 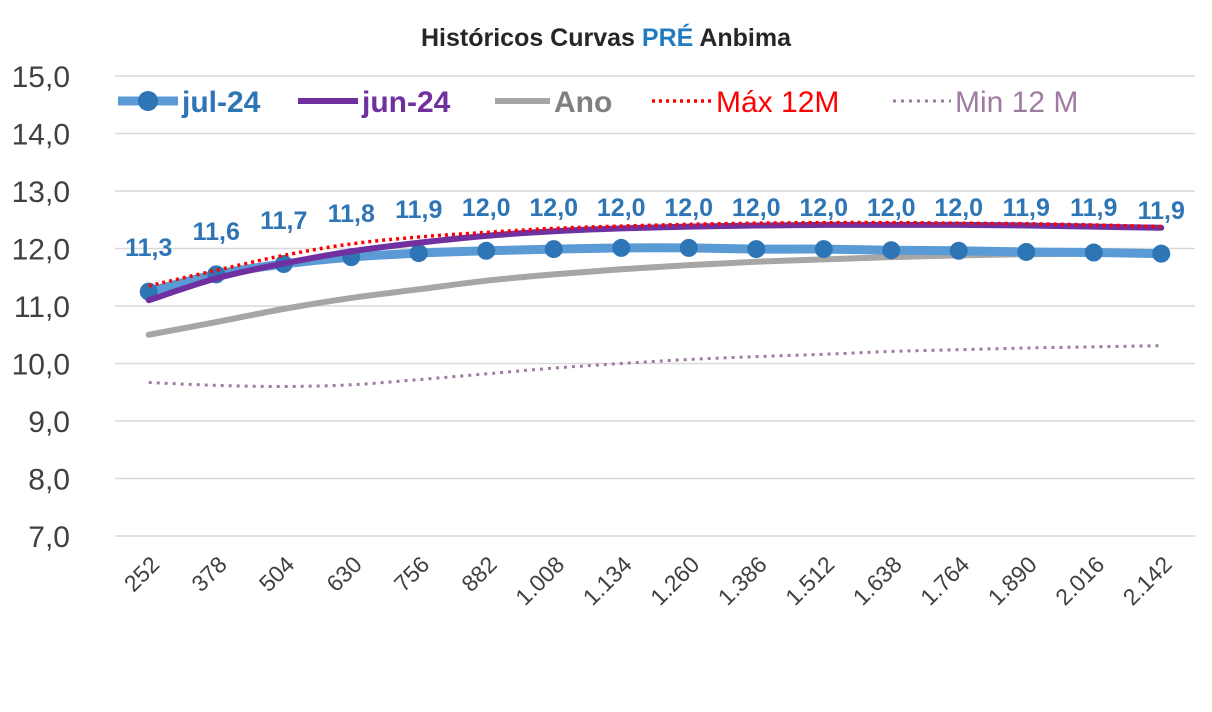 I want to click on legend-item: jun-24, so click(x=374, y=102).